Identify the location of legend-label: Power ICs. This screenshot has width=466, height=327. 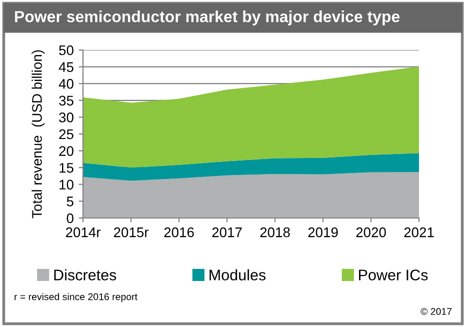
(393, 275).